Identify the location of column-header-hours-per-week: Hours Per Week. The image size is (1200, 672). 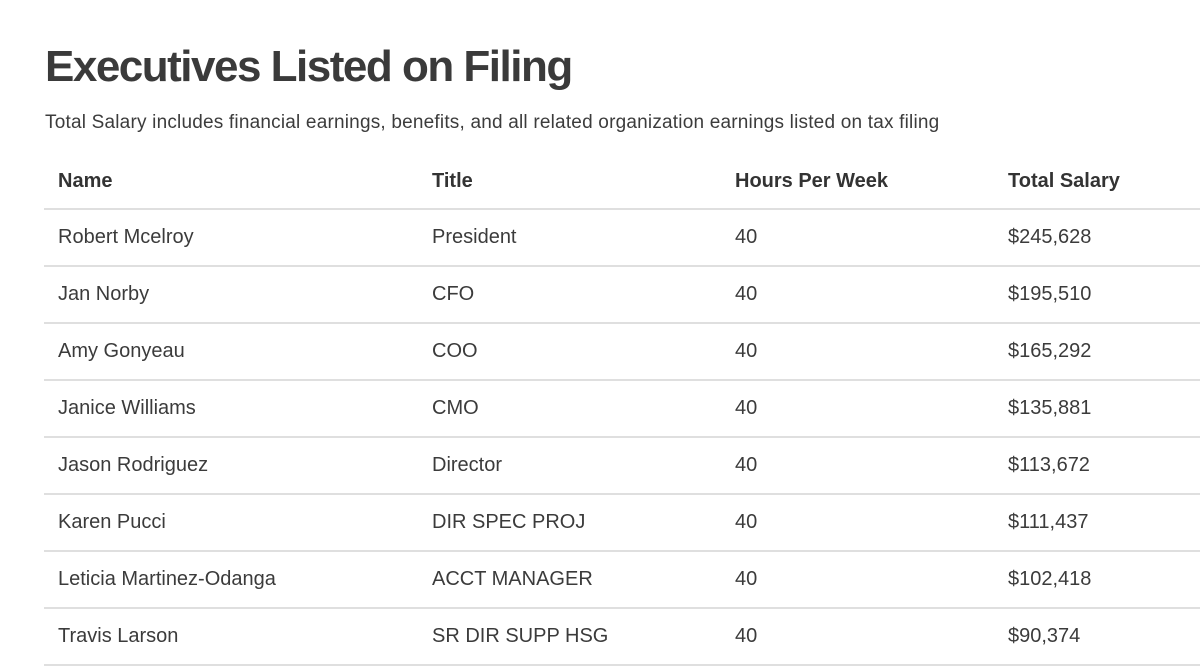
(812, 180).